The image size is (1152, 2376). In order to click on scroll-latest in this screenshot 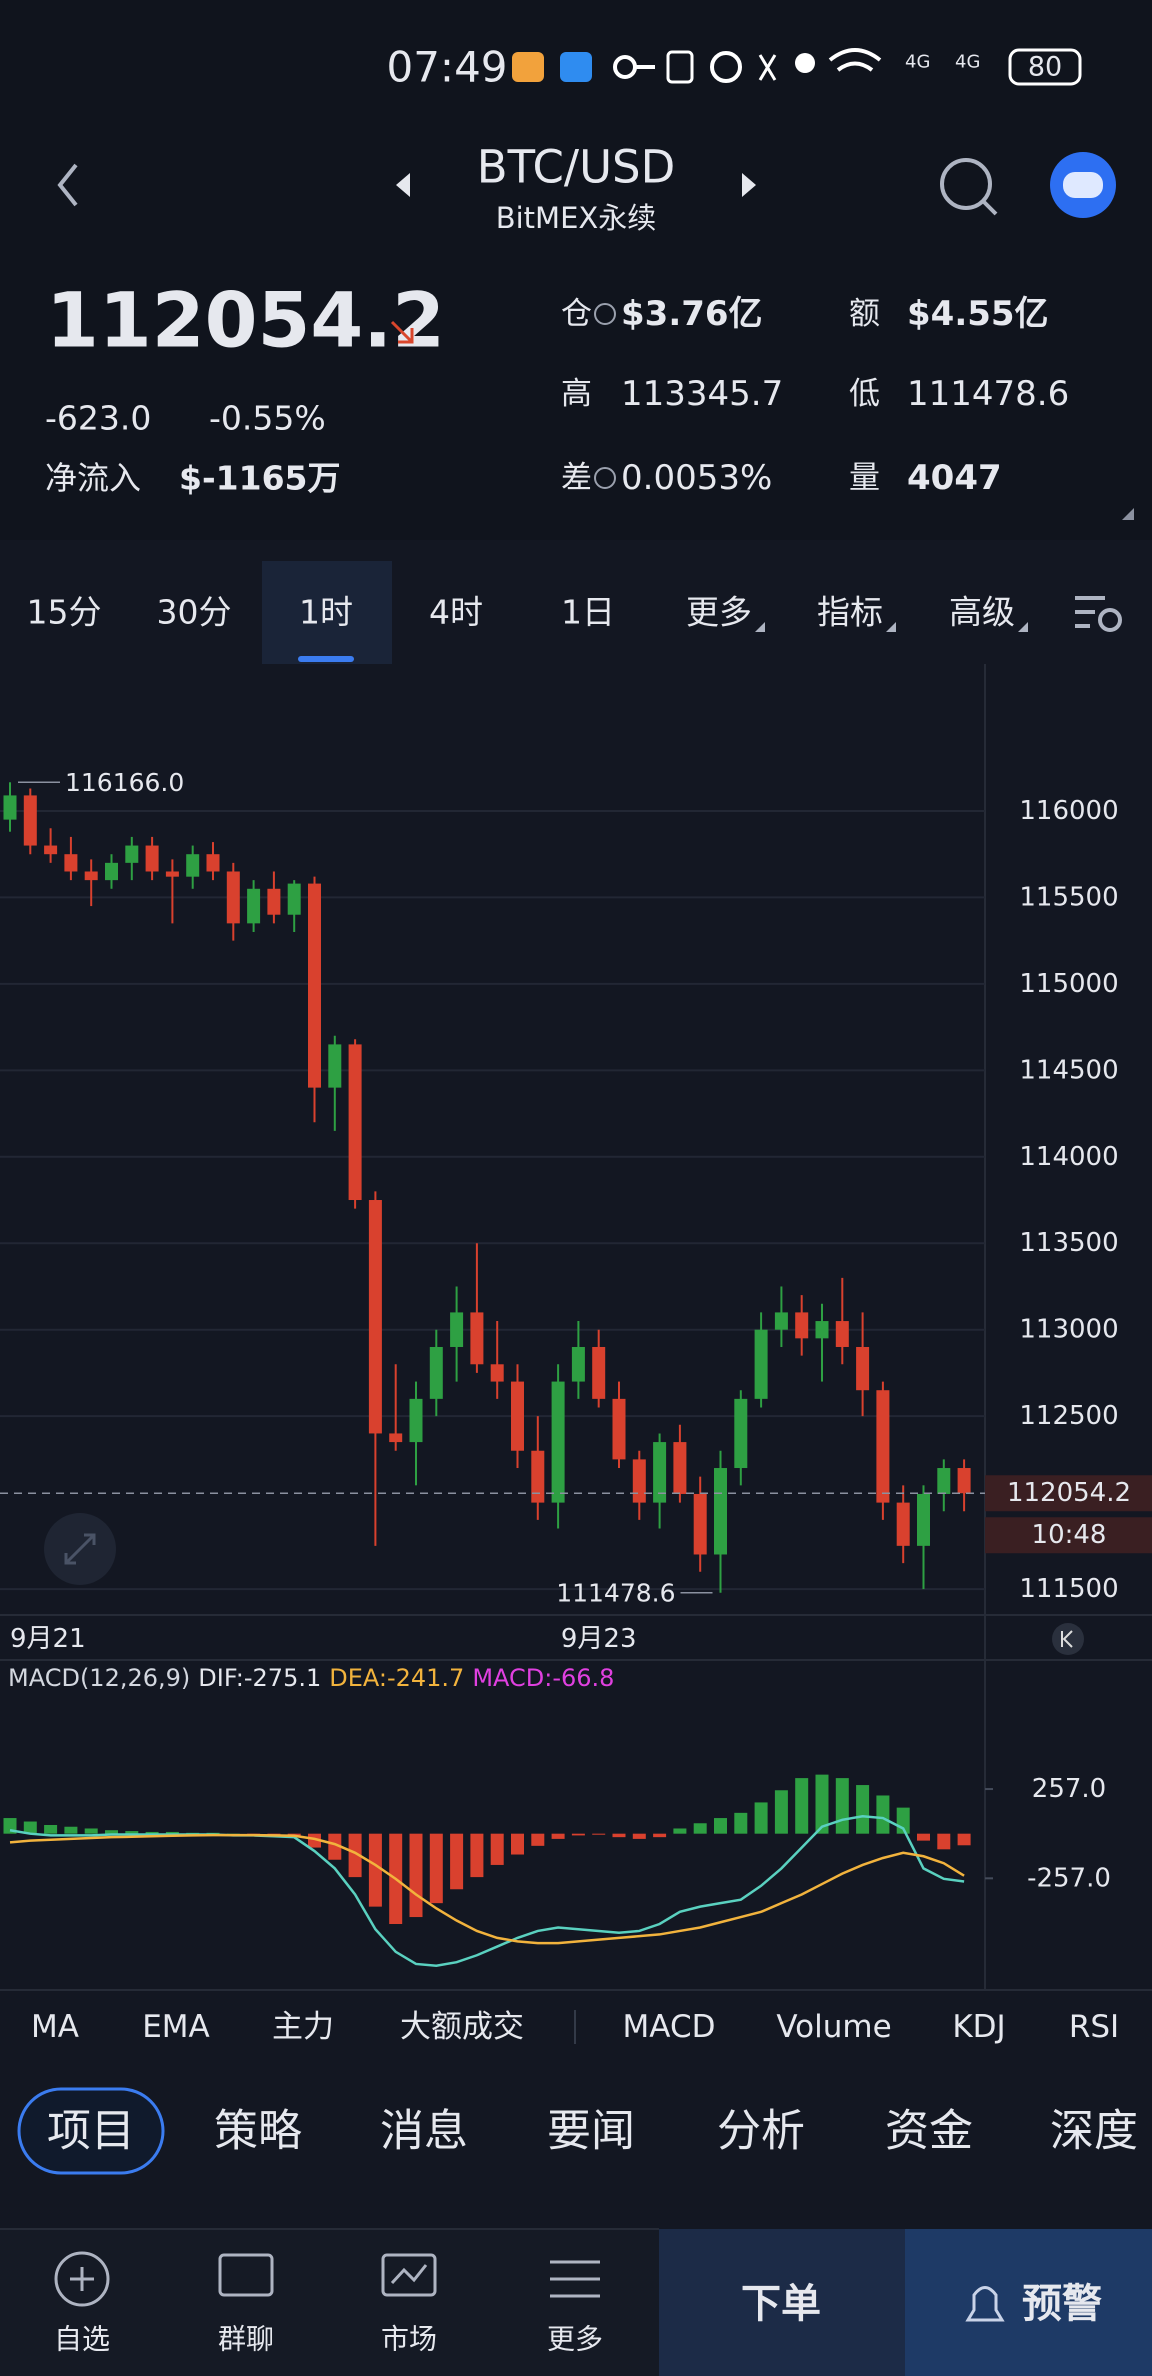, I will do `click(1068, 1639)`.